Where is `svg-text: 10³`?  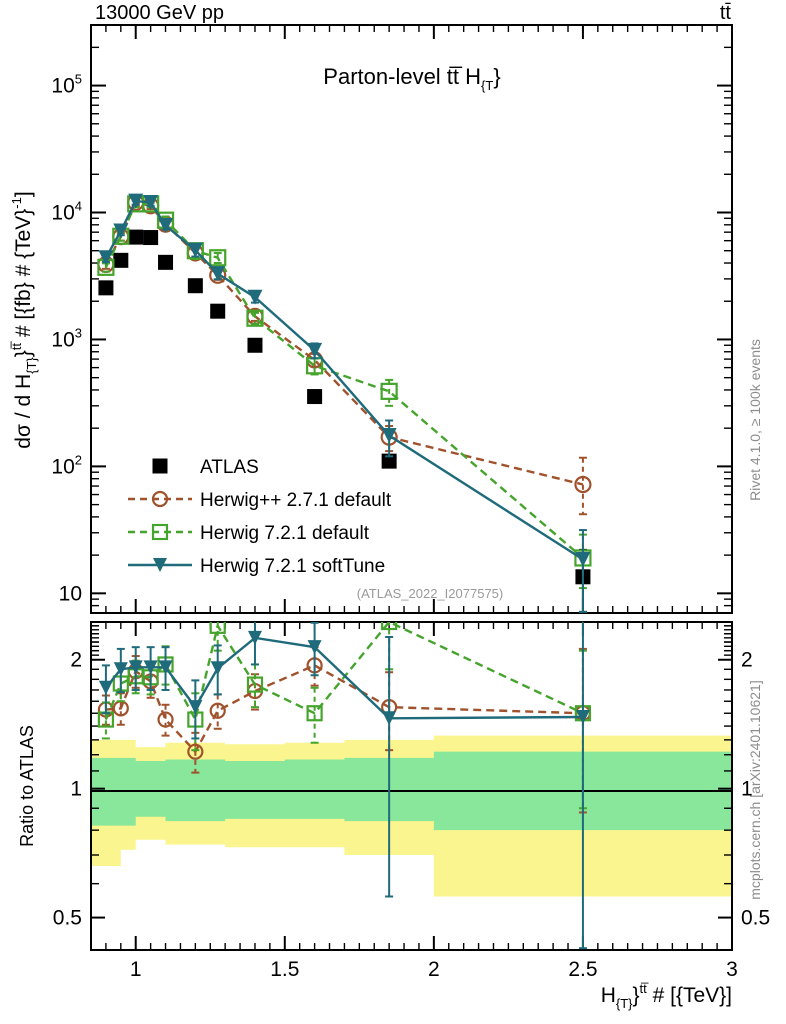
svg-text: 10³ is located at coordinates (66, 338).